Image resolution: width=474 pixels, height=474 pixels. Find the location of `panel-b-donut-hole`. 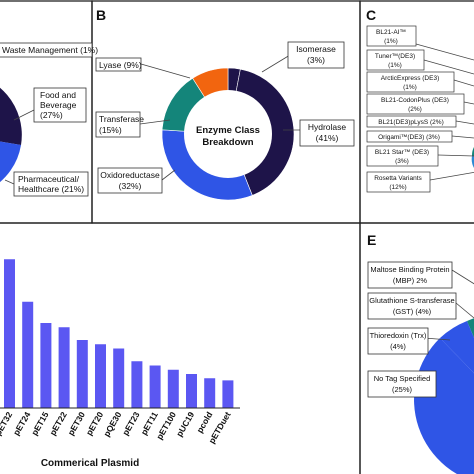

panel-b-donut-hole is located at coordinates (228, 134).